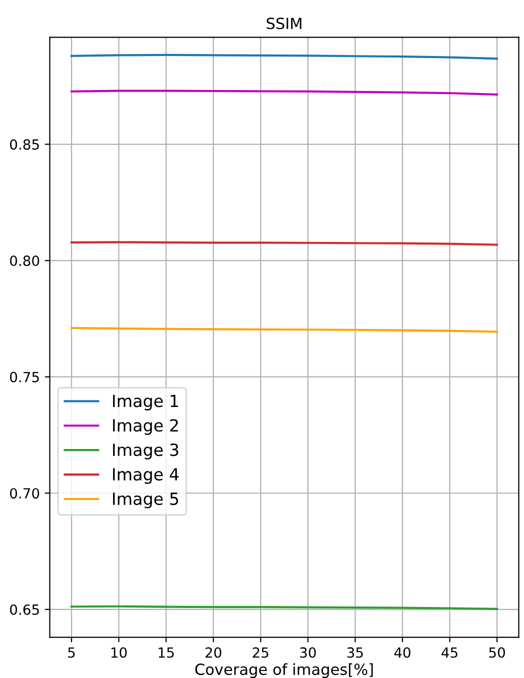  What do you see at coordinates (25, 493) in the screenshot?
I see `y-tick-label: 0.70` at bounding box center [25, 493].